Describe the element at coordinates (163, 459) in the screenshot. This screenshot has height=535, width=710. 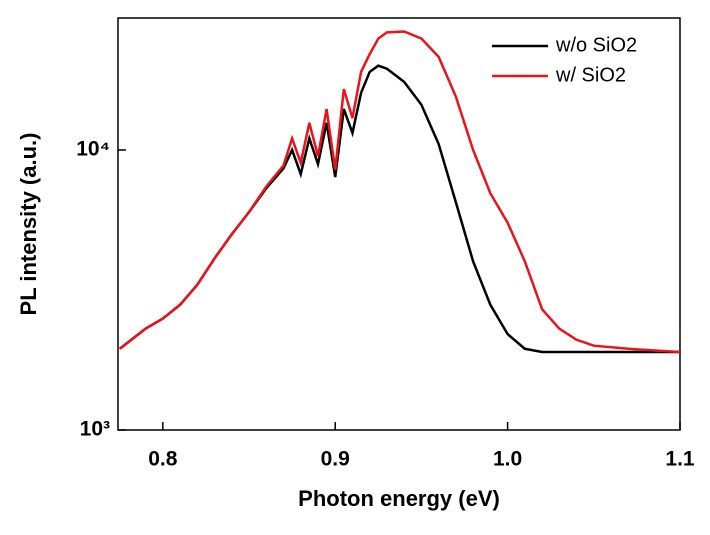
I see `x-tick-label: 0.8` at that location.